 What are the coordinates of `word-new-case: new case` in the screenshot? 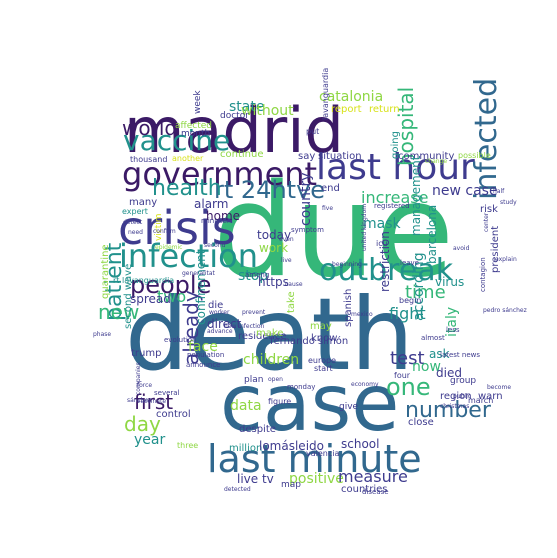 It's located at (465, 191).